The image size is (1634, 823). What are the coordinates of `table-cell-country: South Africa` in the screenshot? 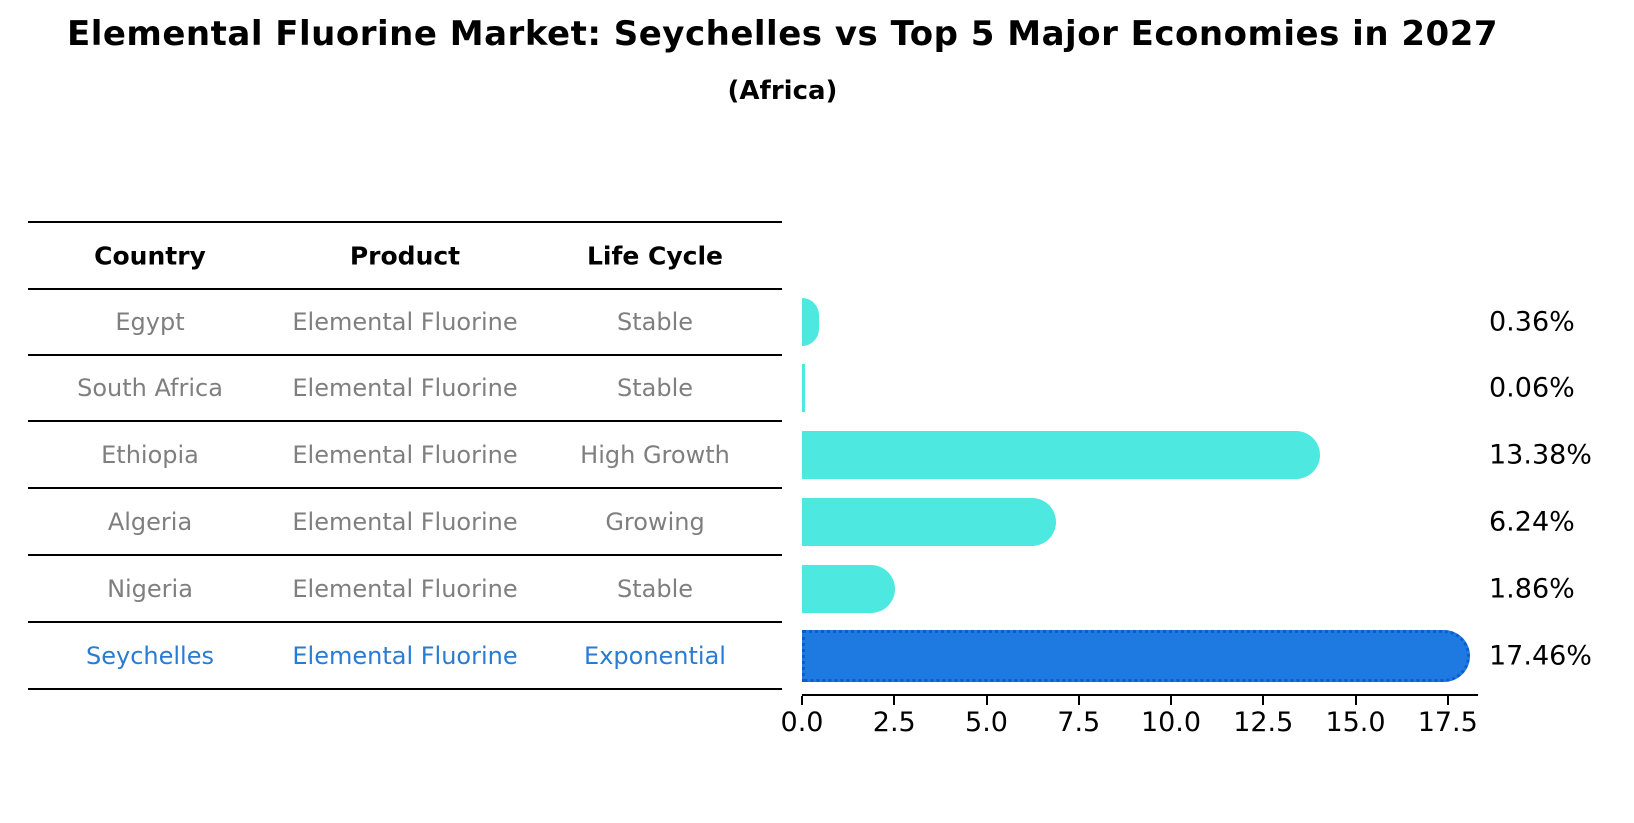 It's located at (150, 388).